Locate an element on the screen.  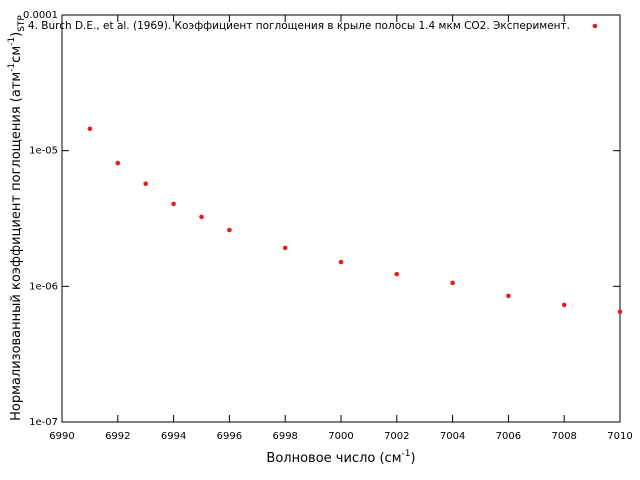
y-tick-label: 1e-05 is located at coordinates (43, 151).